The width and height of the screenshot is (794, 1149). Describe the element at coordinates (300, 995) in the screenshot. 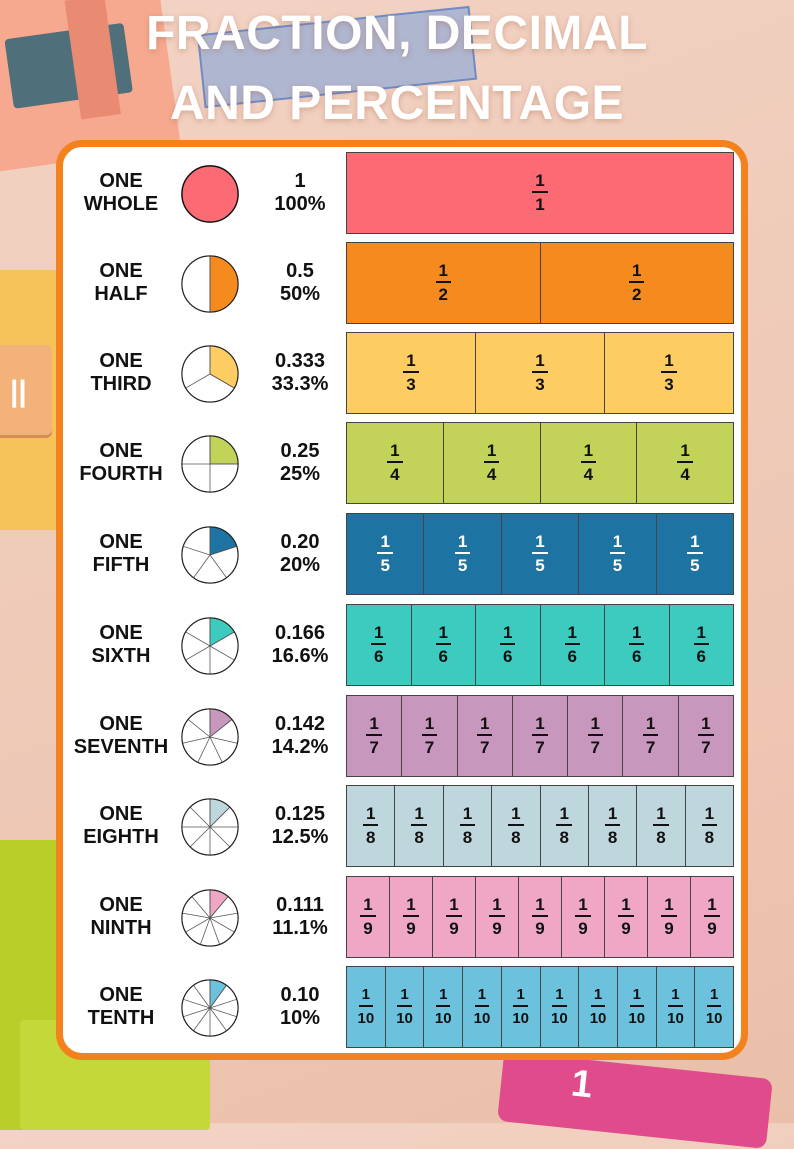

I see `decimal-value: 0.10` at that location.